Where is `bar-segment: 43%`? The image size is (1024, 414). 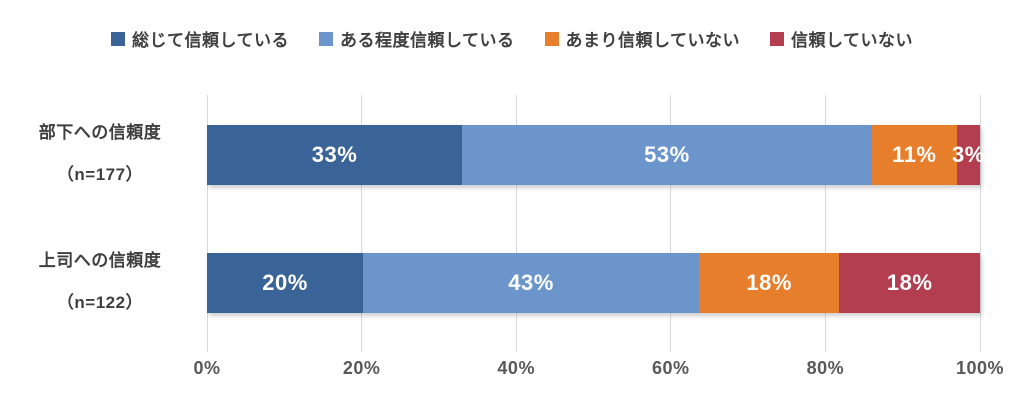
bar-segment: 43% is located at coordinates (531, 283).